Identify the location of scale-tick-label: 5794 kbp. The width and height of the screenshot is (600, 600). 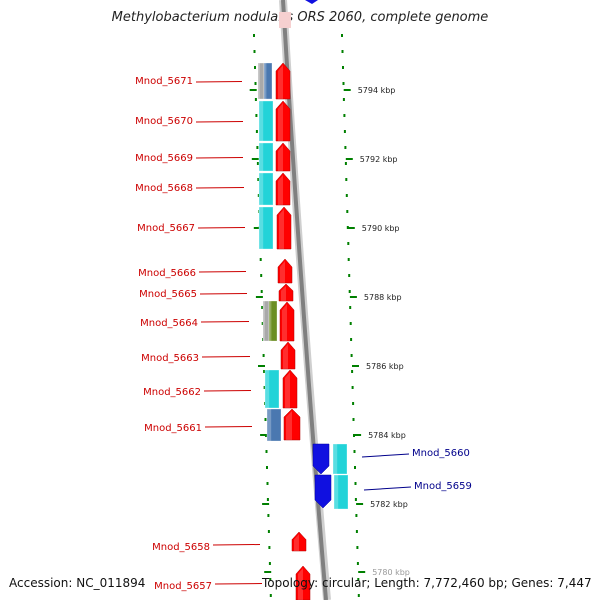
(377, 90).